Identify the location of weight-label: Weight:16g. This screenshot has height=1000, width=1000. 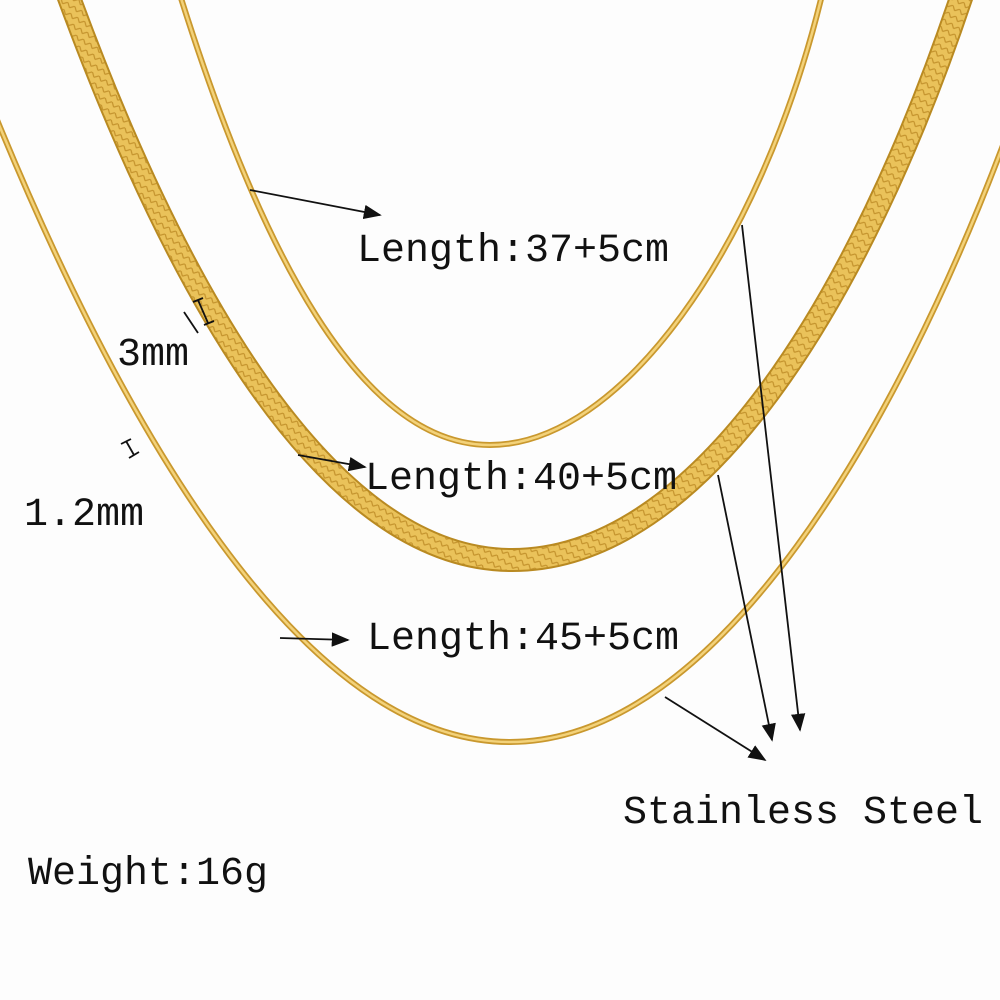
(148, 874).